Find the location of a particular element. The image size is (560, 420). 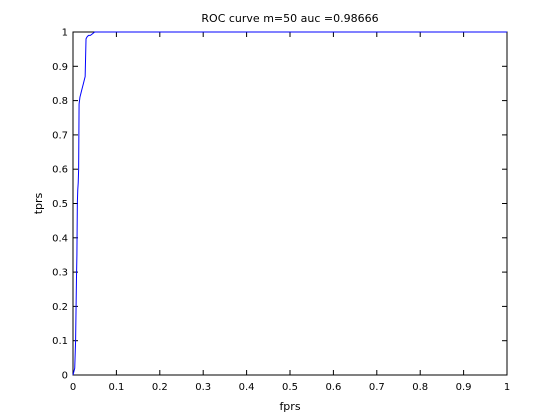

x-tick-label: 0.3 is located at coordinates (203, 387).